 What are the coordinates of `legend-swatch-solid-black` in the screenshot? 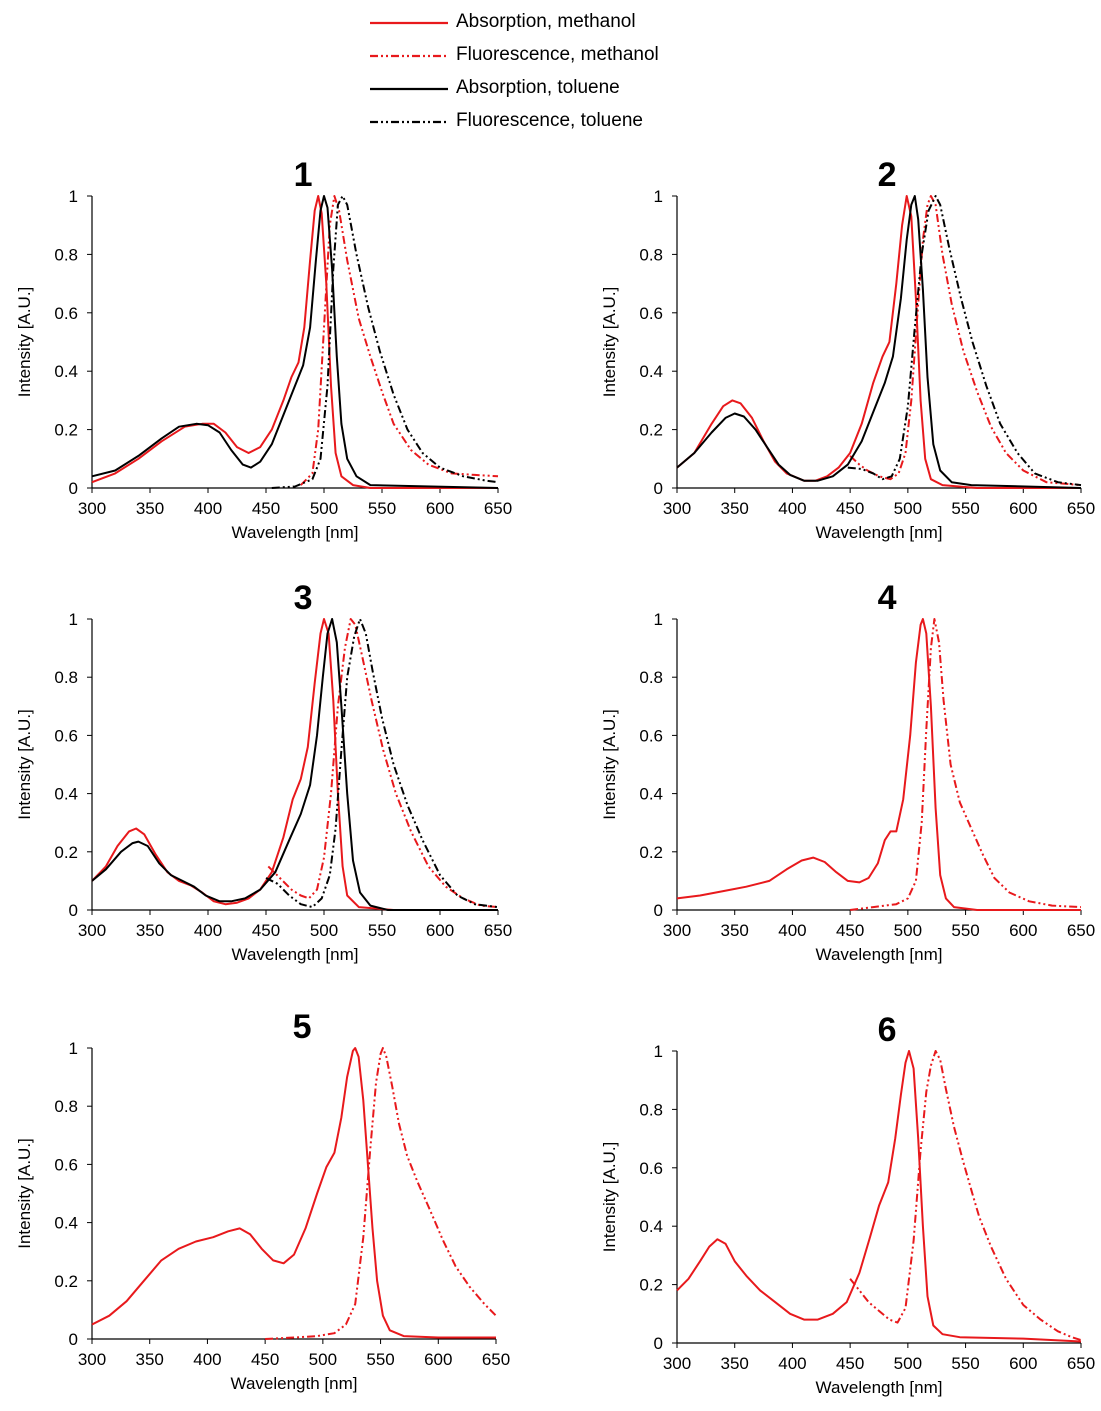 It's located at (409, 89).